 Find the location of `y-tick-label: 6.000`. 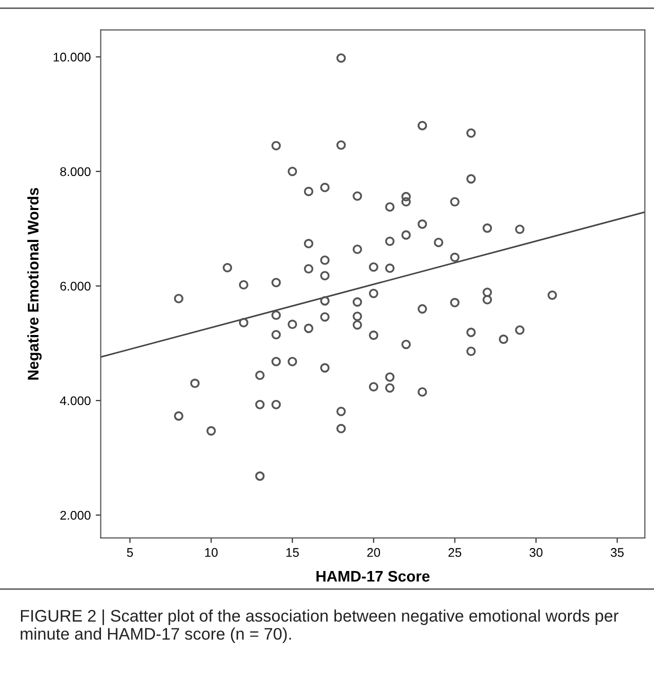

y-tick-label: 6.000 is located at coordinates (75, 286).